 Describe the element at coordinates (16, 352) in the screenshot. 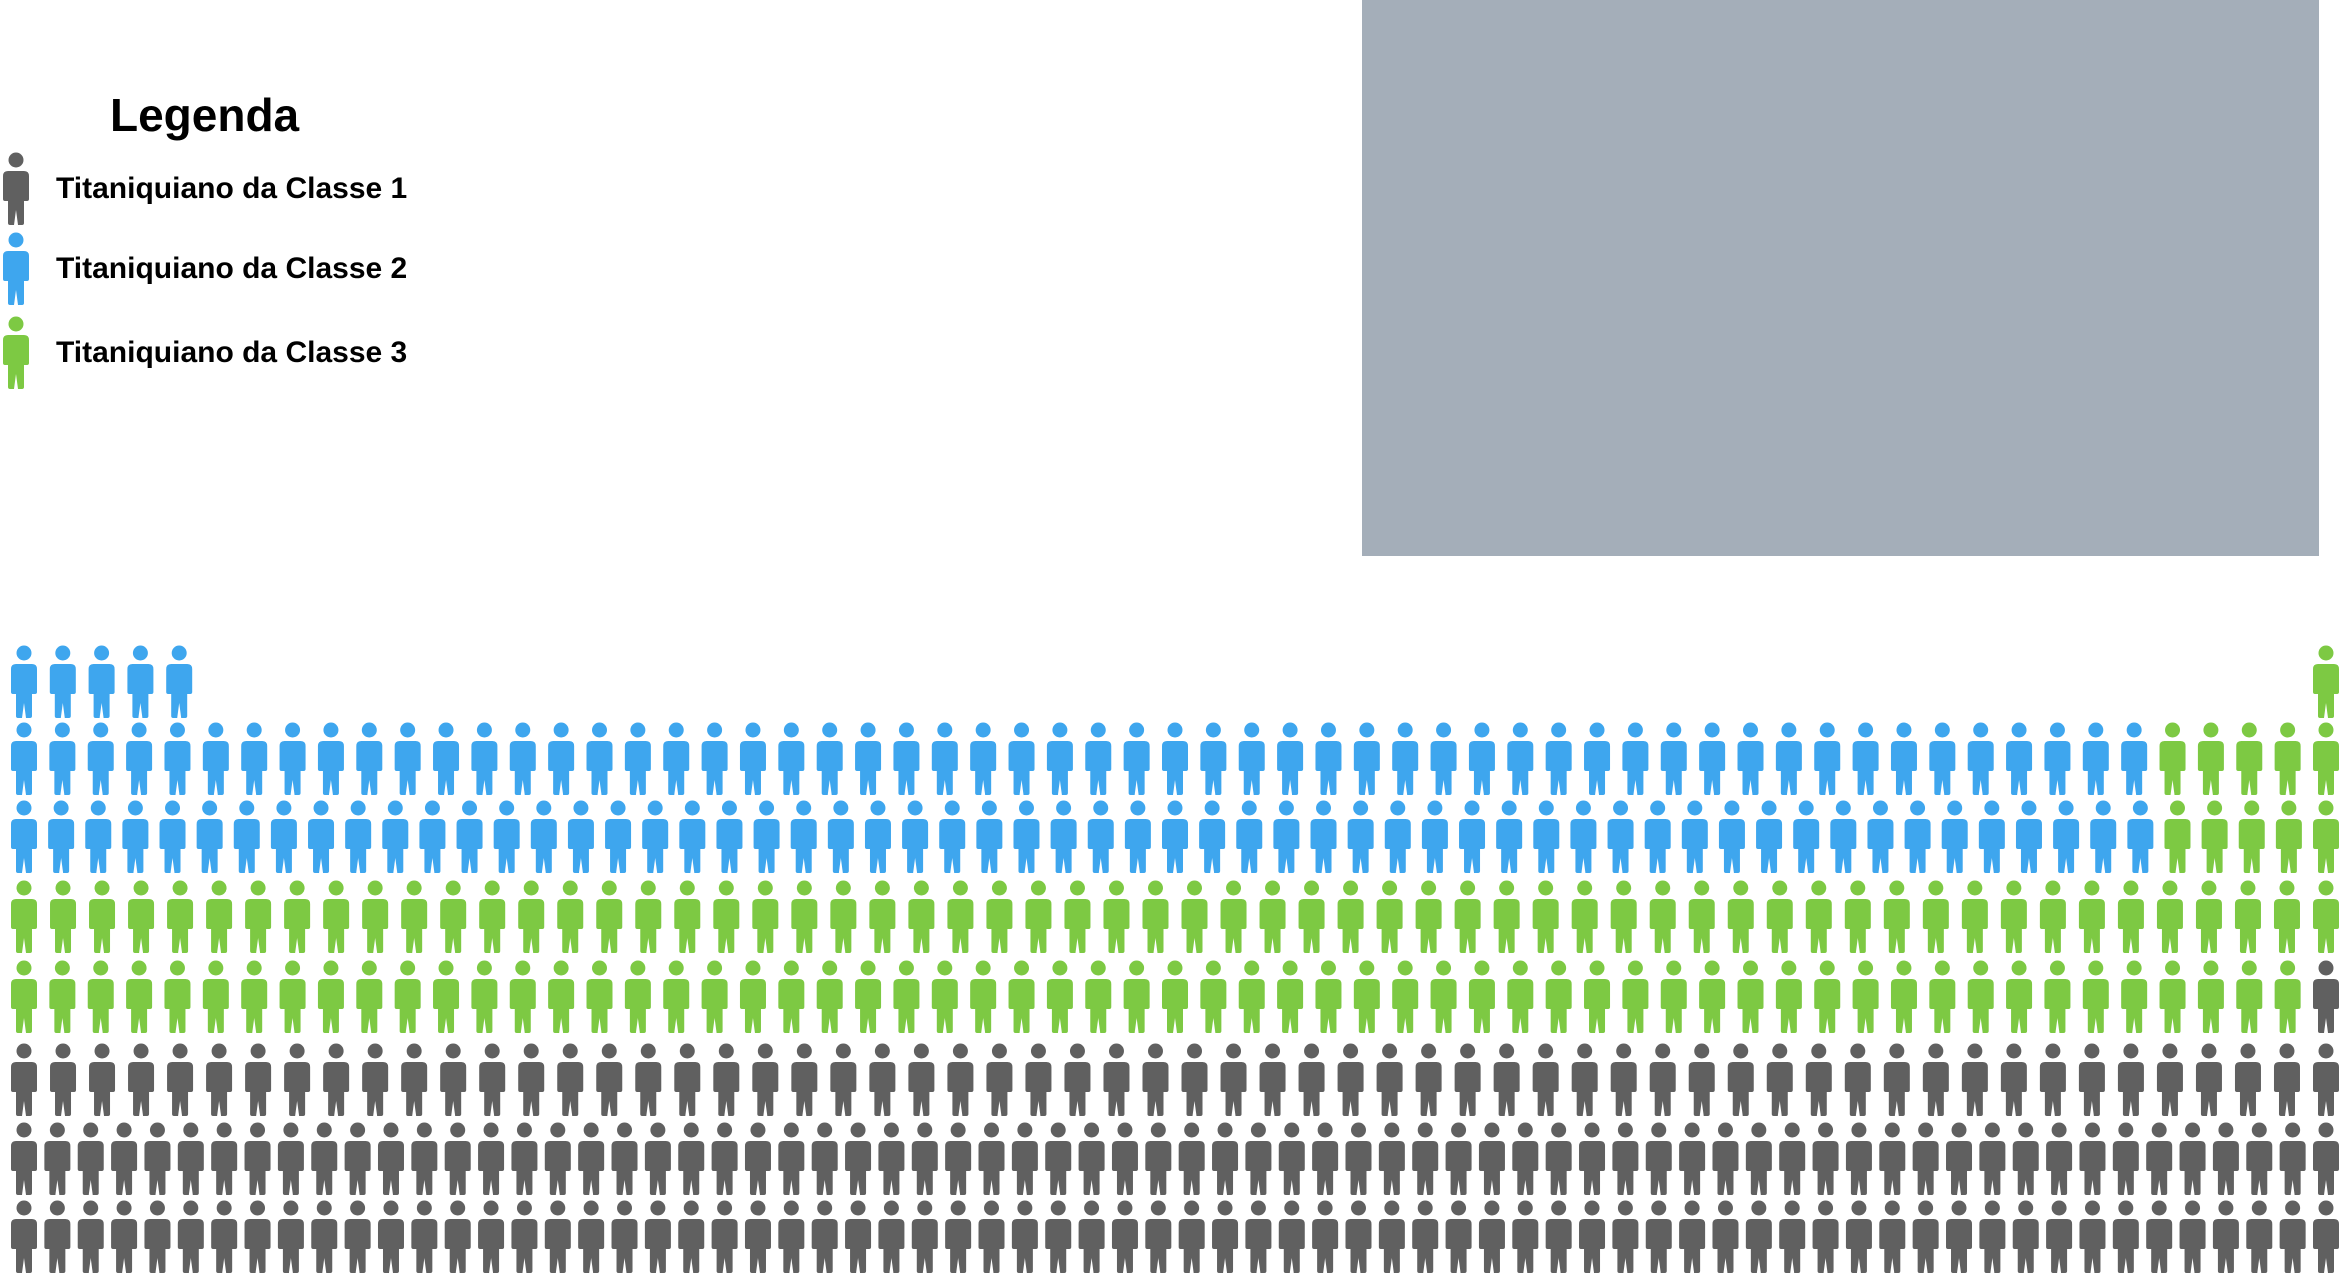

I see `person-icon` at that location.